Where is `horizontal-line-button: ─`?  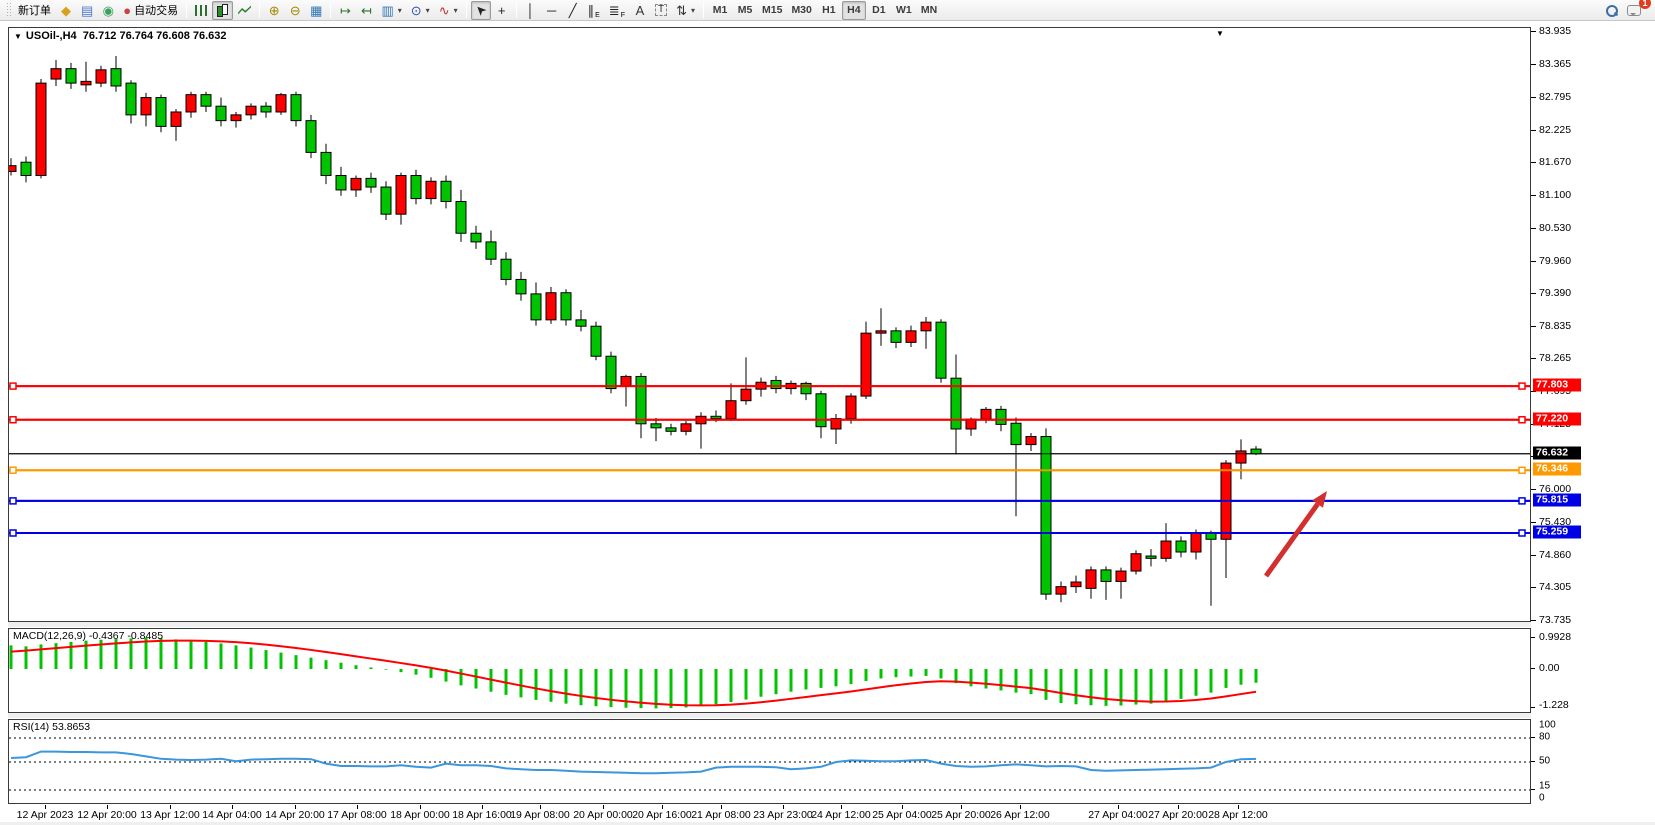 horizontal-line-button: ─ is located at coordinates (552, 10).